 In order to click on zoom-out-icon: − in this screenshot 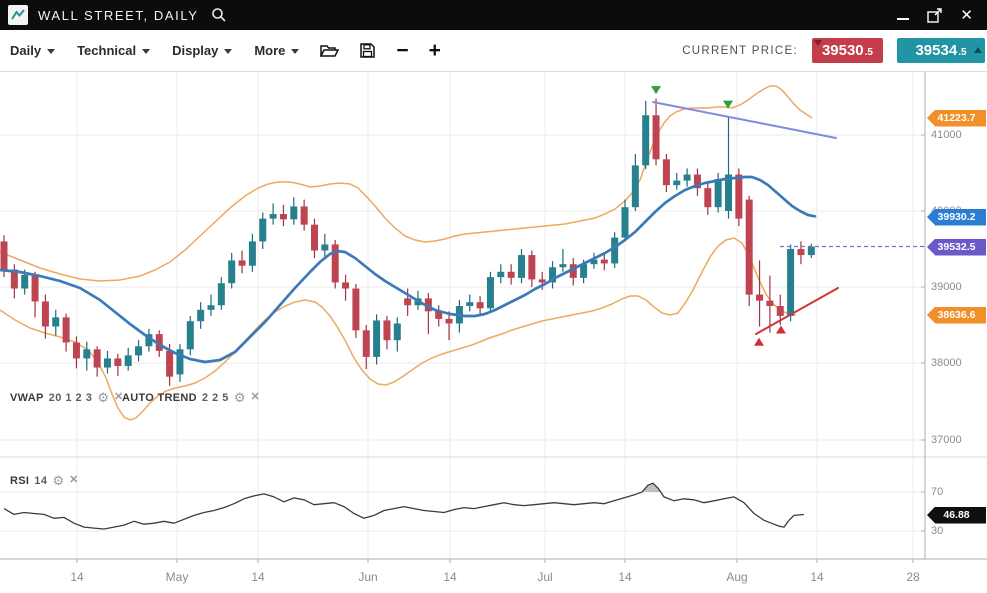, I will do `click(402, 50)`.